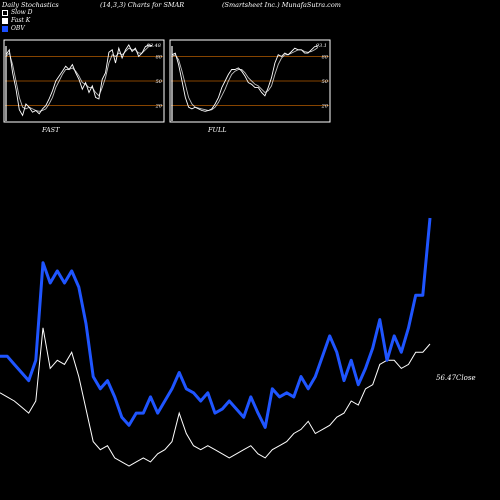 This screenshot has width=500, height=500. I want to click on close-value-label: 56.47Close, so click(456, 378).